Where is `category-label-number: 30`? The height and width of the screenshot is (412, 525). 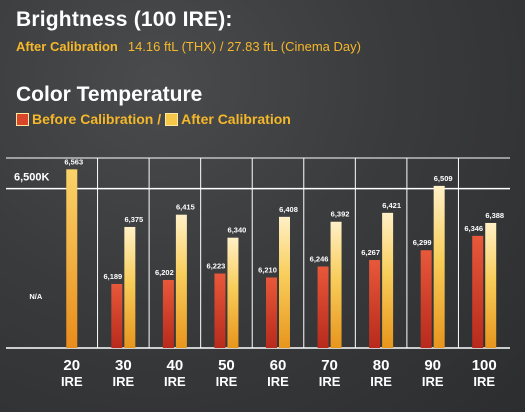 category-label-number: 30 is located at coordinates (123, 365).